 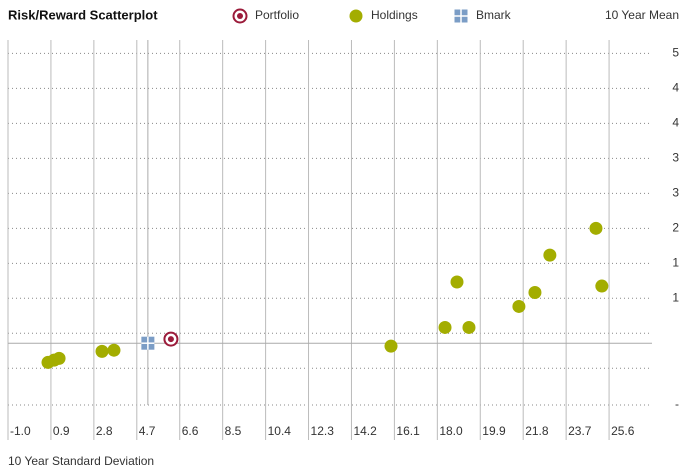 What do you see at coordinates (233, 431) in the screenshot?
I see `x-tick-label: 8.5` at bounding box center [233, 431].